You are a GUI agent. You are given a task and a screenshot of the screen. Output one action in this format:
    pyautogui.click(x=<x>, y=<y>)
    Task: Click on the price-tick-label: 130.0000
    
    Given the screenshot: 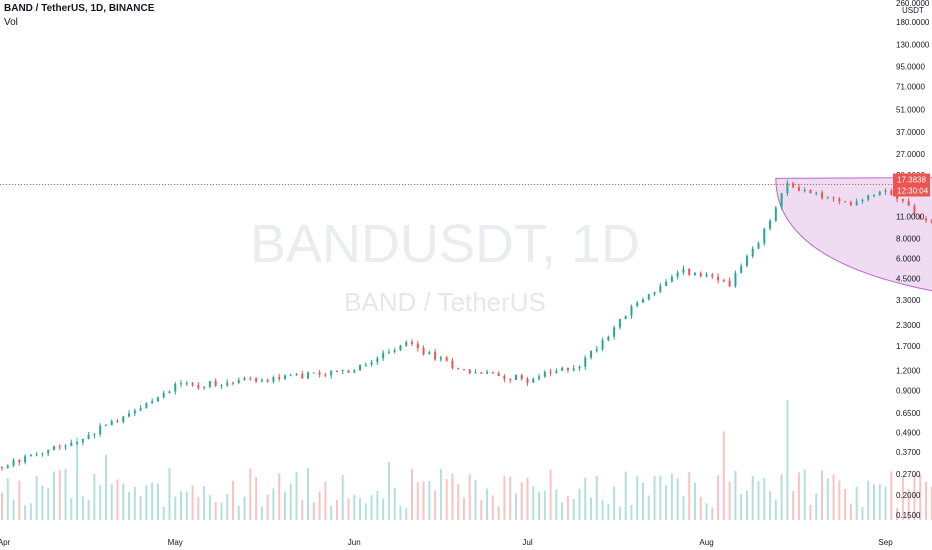 What is the action you would take?
    pyautogui.click(x=913, y=45)
    